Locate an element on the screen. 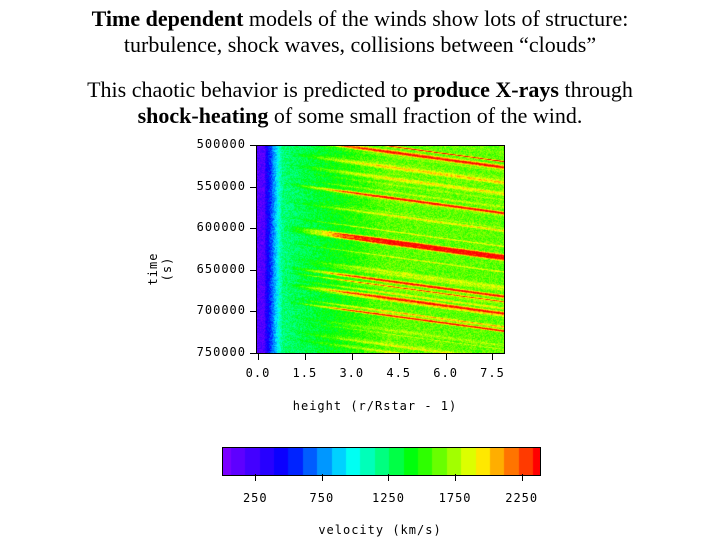 Image resolution: width=720 pixels, height=540 pixels. colorbar-tick-label: 750 is located at coordinates (322, 498).